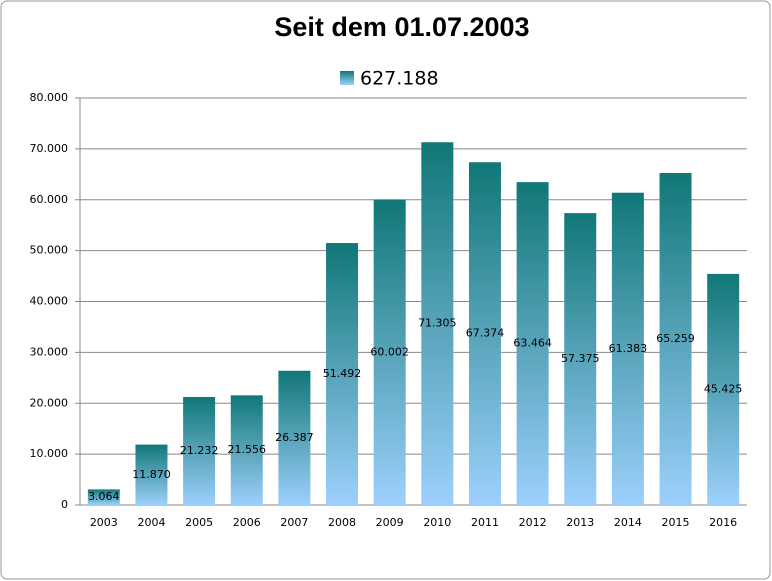 The height and width of the screenshot is (581, 772). I want to click on y-tick-label: 60.000, so click(49, 199).